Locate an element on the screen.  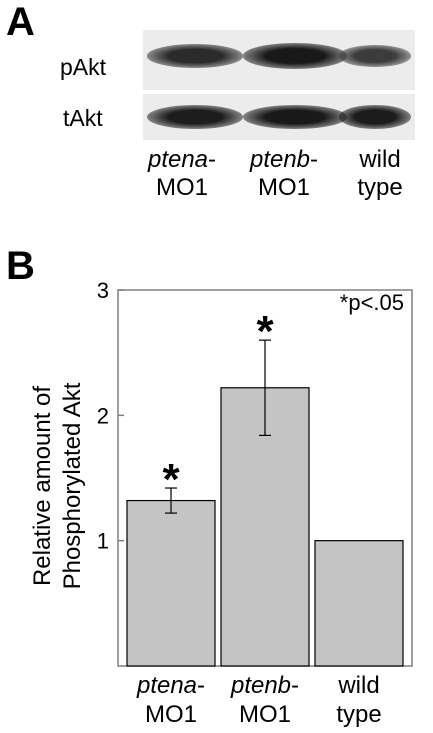
blot-lane-label-ptenb: ptenb- MO1 is located at coordinates (284, 173).